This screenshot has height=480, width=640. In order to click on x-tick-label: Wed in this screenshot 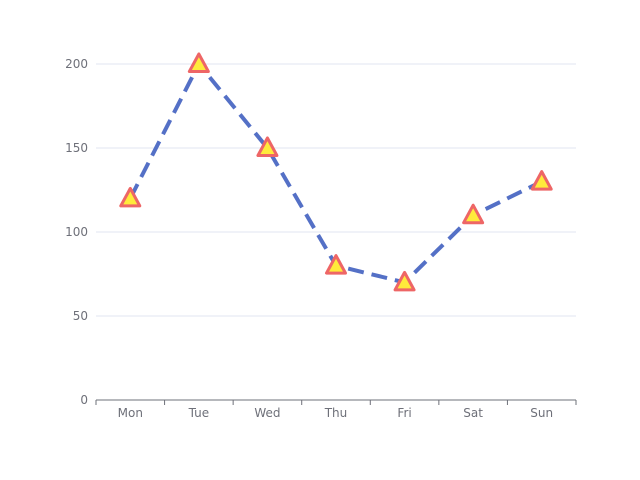, I will do `click(267, 413)`.